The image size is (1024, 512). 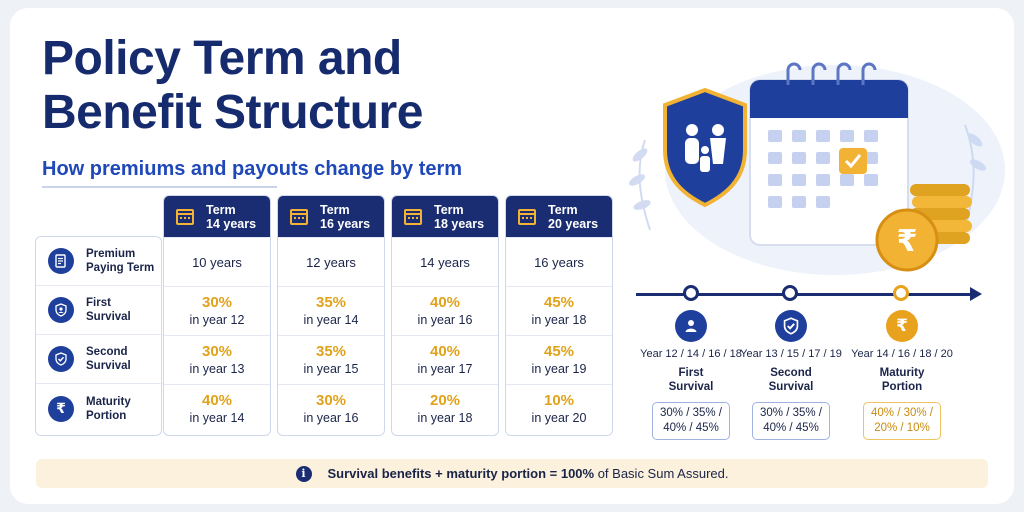 I want to click on ppt-cell: 16 years, so click(x=559, y=261).